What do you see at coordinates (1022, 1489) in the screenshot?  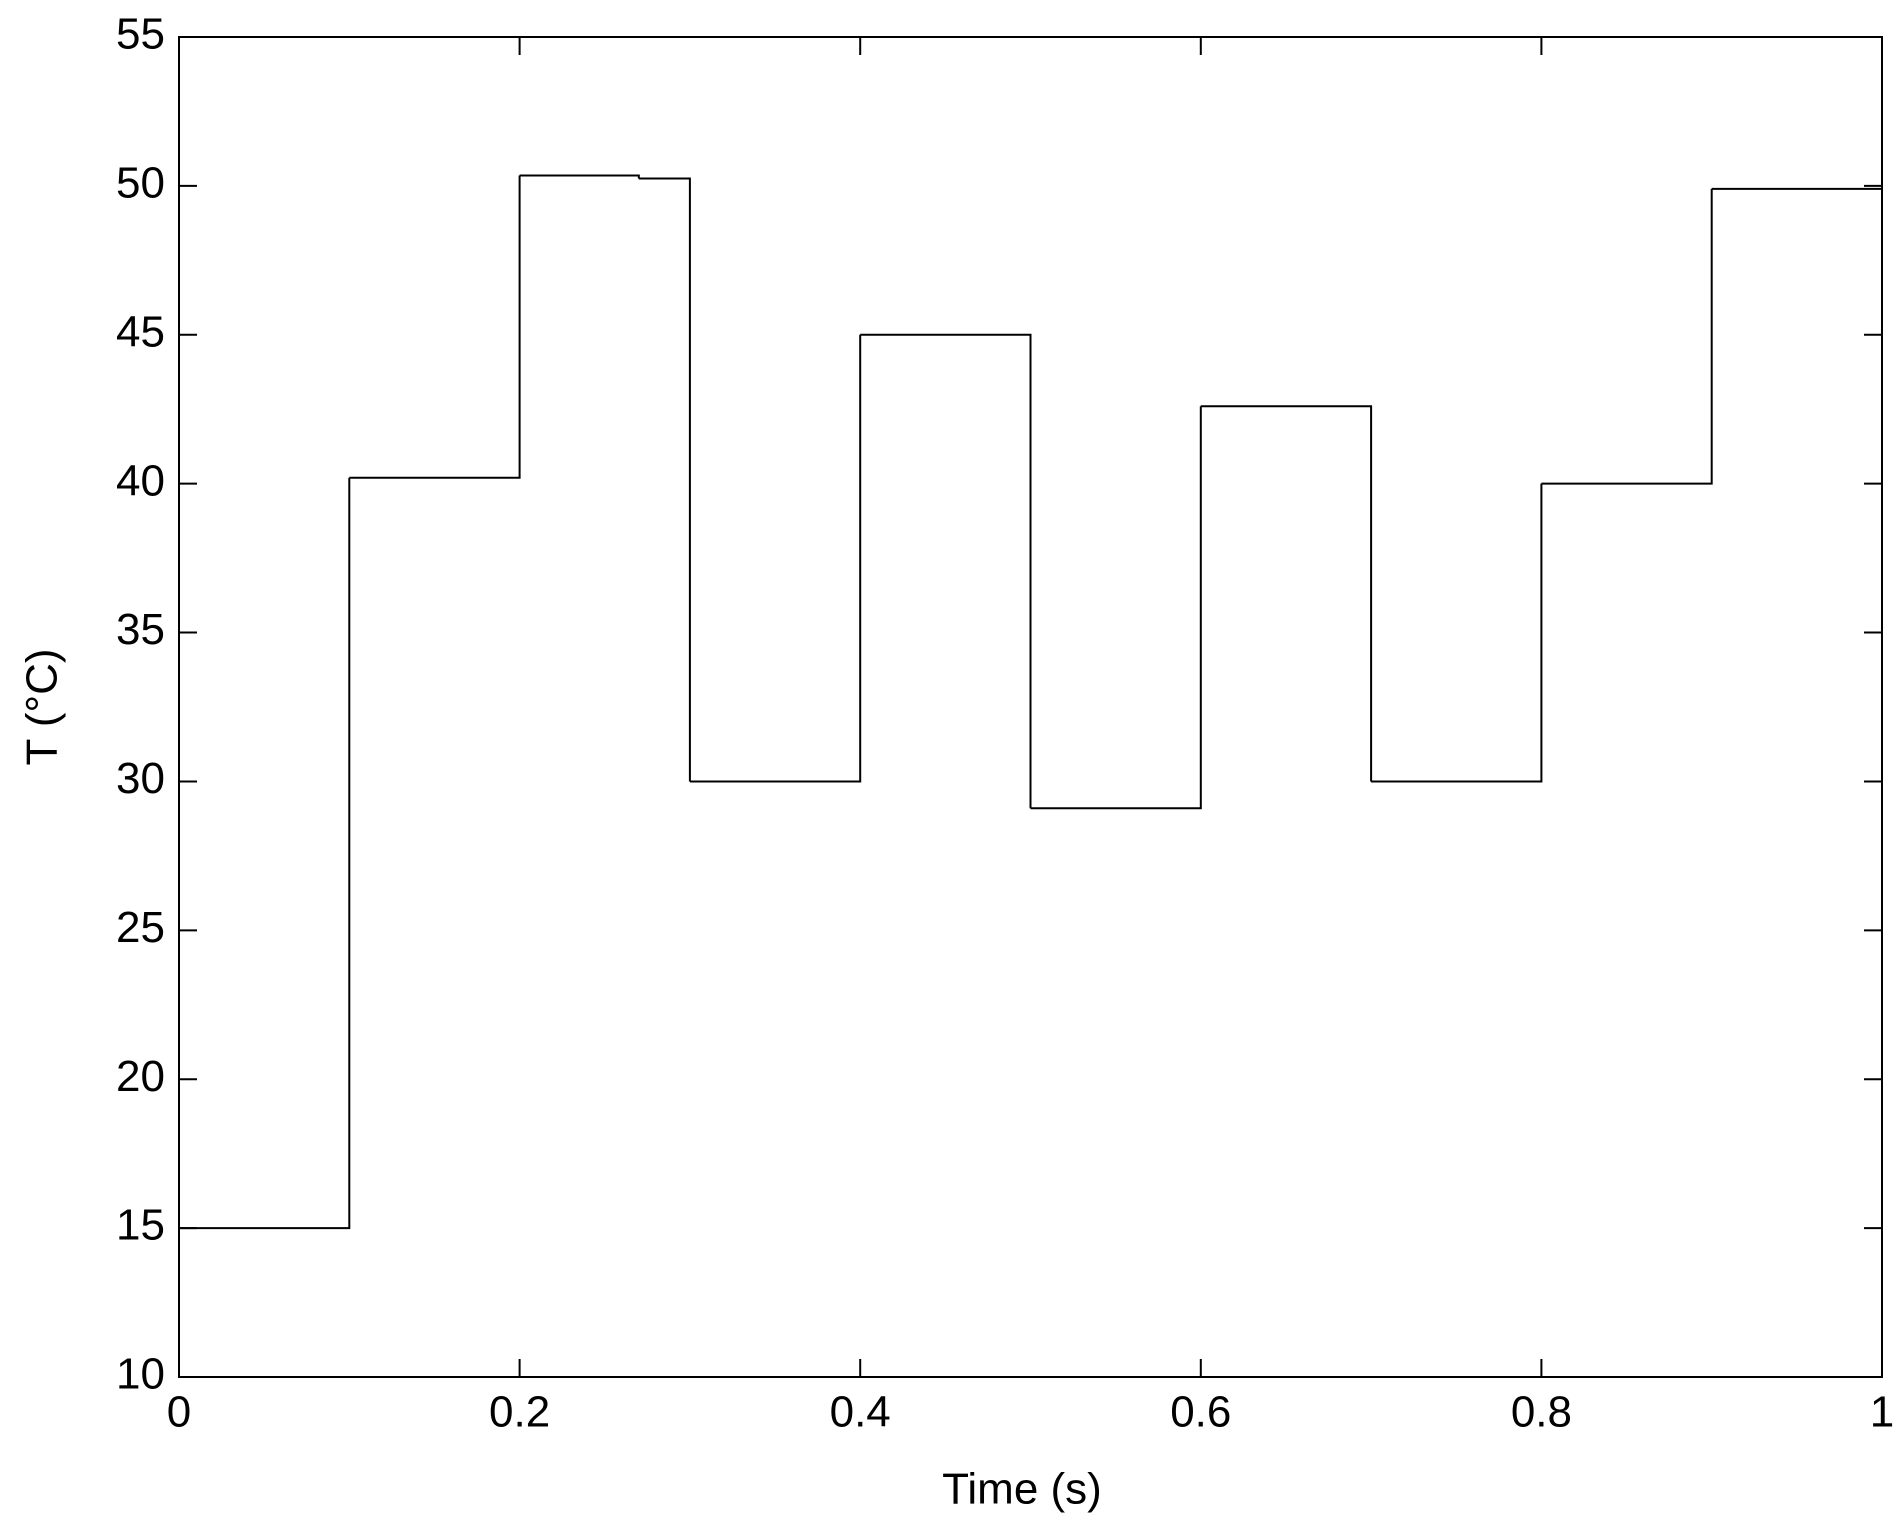 I see `x-axis-label: Time (s)` at bounding box center [1022, 1489].